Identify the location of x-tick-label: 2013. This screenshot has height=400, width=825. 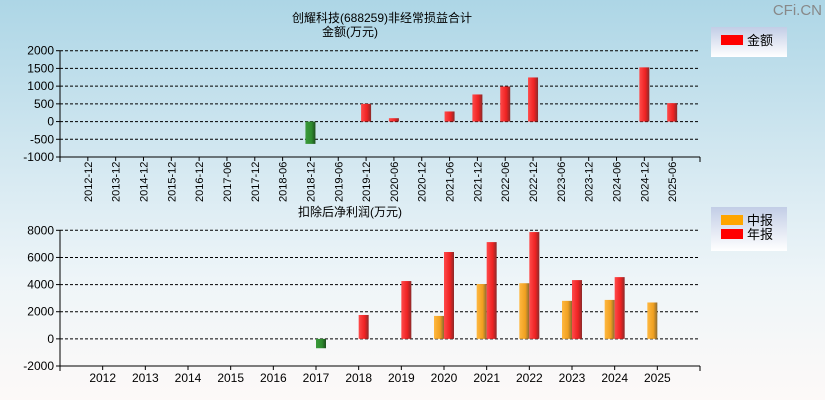
(145, 378).